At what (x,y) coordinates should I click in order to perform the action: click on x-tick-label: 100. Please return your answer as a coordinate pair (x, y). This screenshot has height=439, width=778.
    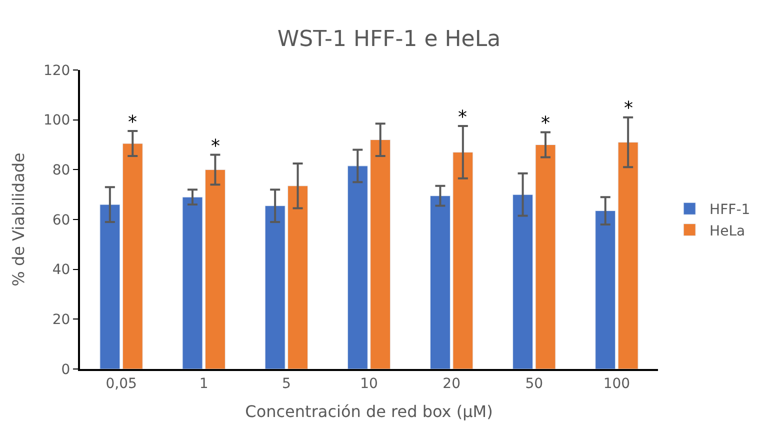
    Looking at the image, I should click on (616, 384).